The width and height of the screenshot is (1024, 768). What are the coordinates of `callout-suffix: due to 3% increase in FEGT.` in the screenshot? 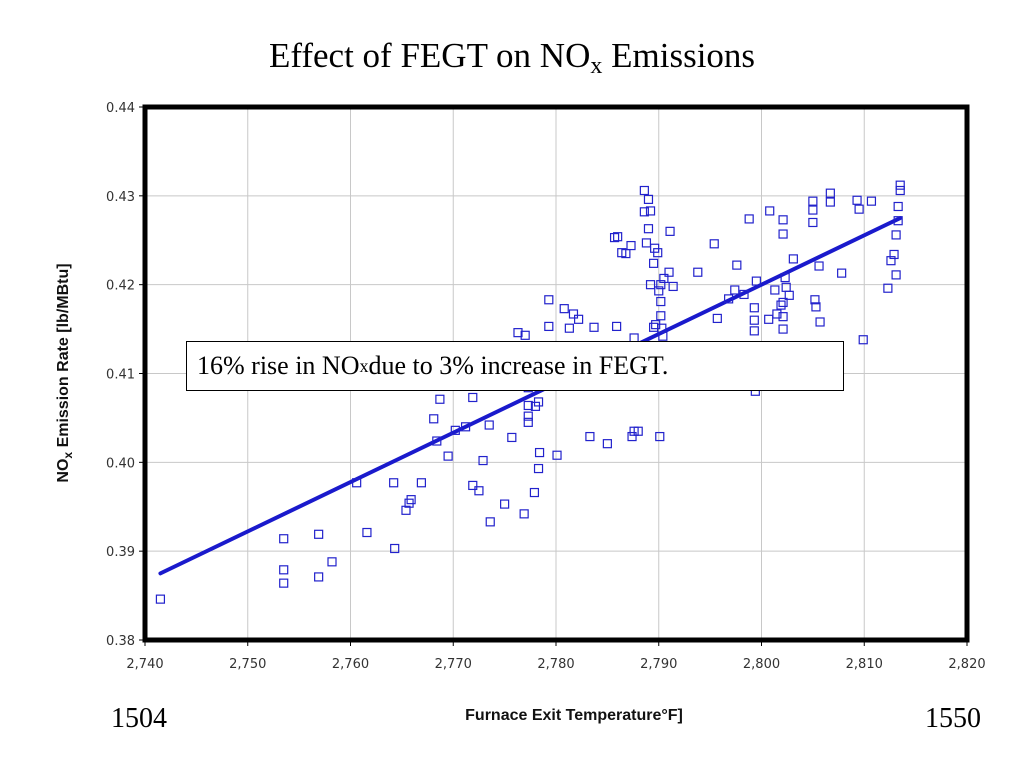 It's located at (518, 365).